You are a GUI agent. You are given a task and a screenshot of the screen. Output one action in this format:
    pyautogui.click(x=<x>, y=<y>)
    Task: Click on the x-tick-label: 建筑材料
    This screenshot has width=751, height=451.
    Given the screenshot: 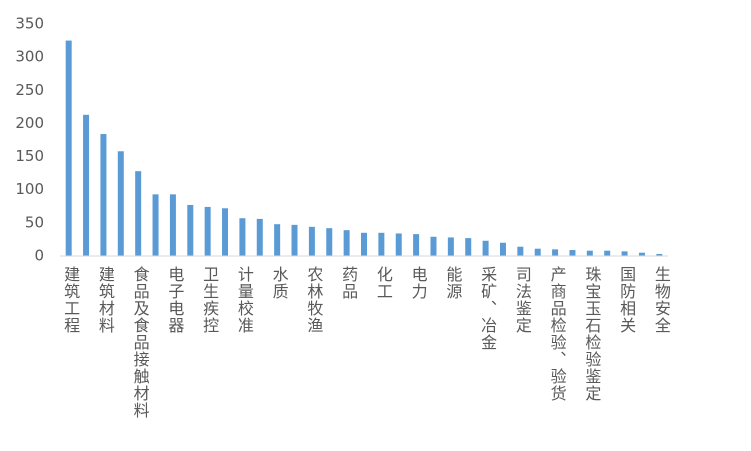 What is the action you would take?
    pyautogui.click(x=105, y=300)
    